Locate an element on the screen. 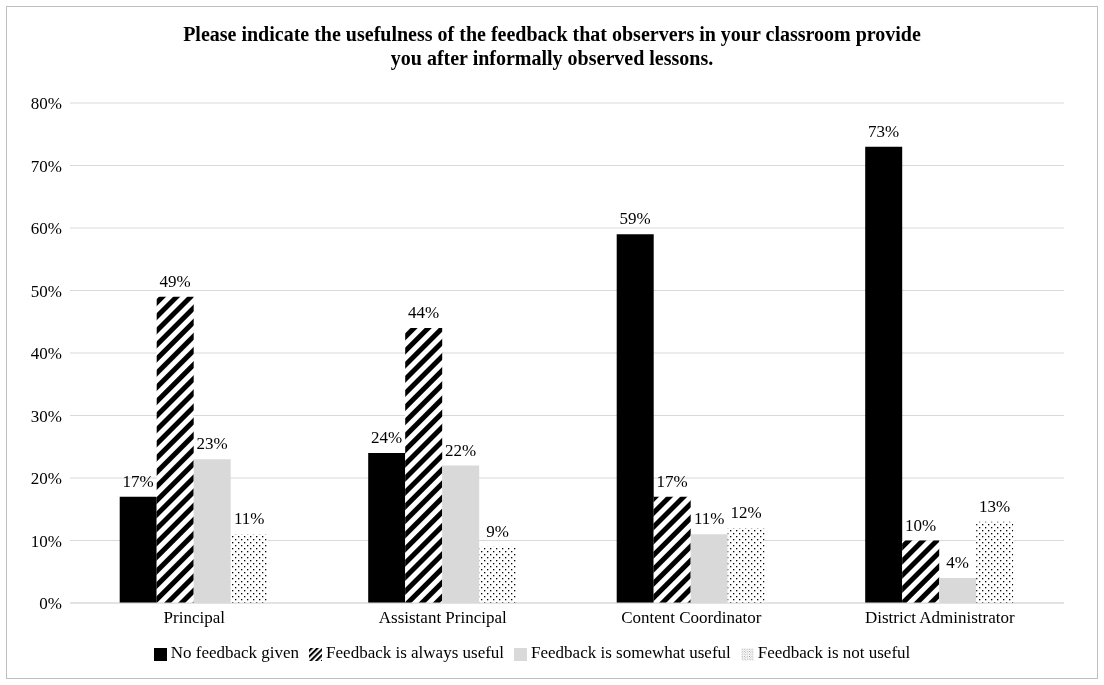  data-label: 23% is located at coordinates (212, 444).